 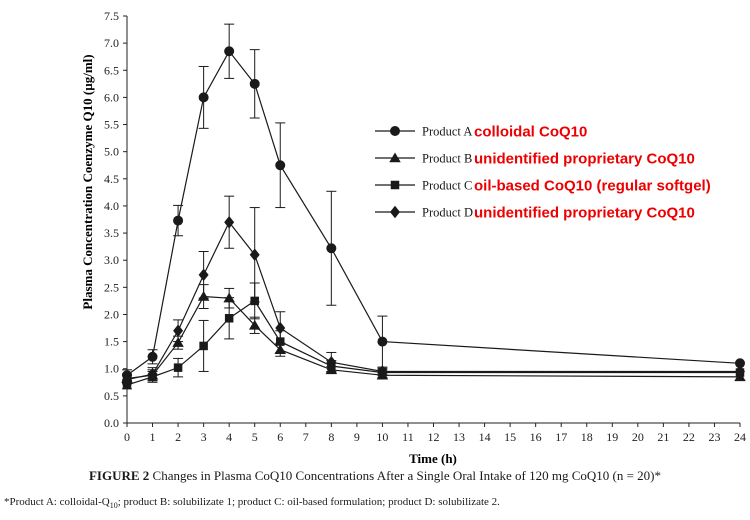 What do you see at coordinates (111, 43) in the screenshot?
I see `y-tick-label: 7.0` at bounding box center [111, 43].